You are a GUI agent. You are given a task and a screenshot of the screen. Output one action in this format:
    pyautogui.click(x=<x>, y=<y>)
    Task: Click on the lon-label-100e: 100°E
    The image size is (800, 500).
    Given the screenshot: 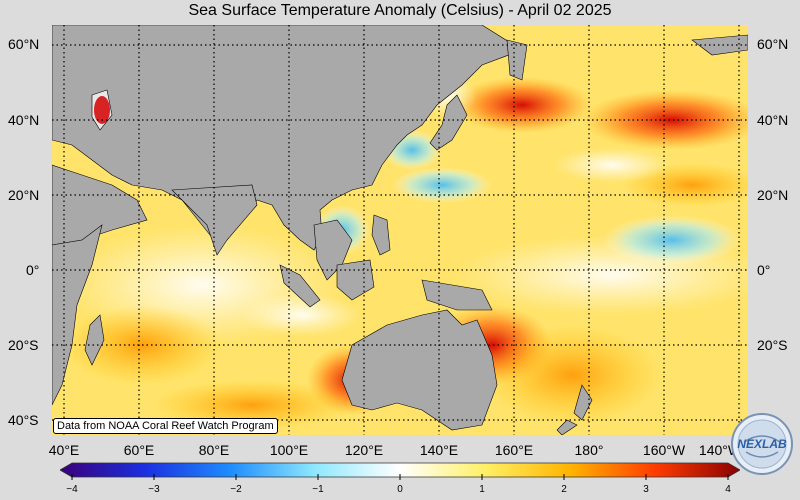 What is the action you would take?
    pyautogui.click(x=289, y=450)
    